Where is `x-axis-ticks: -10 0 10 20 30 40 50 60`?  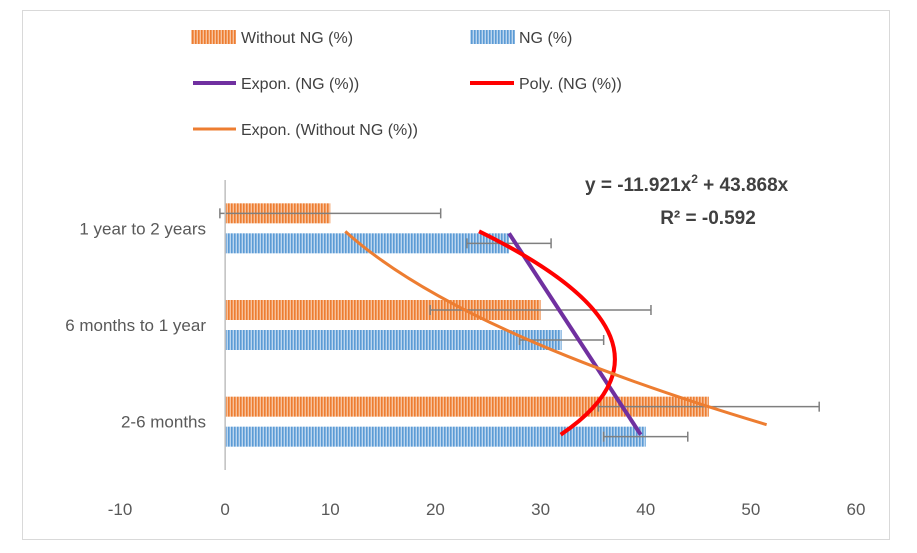
x-axis-ticks: -10 0 10 20 30 40 50 60 is located at coordinates (487, 509).